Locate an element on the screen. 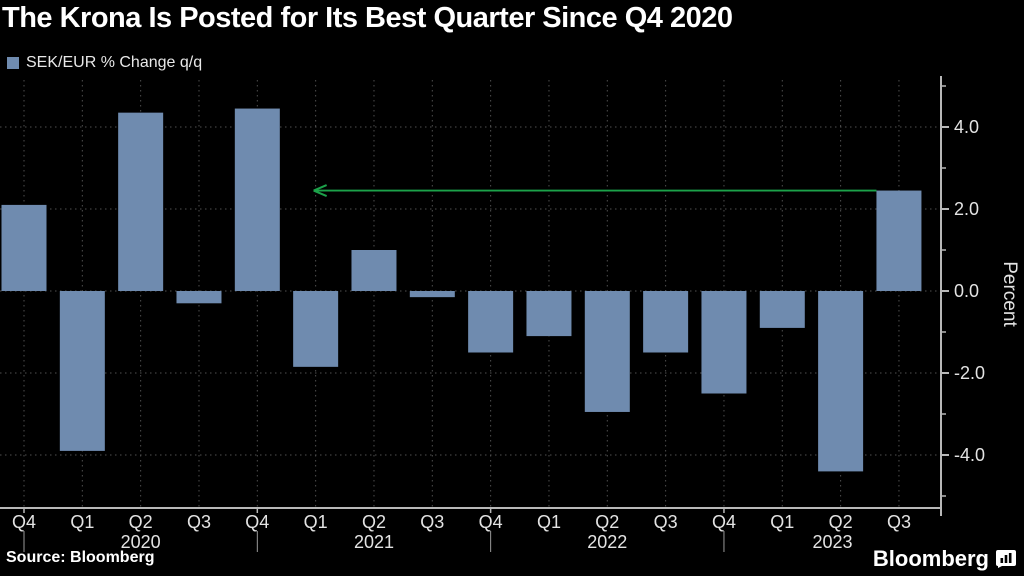  bloomberg-terminal-icon is located at coordinates (1006, 559).